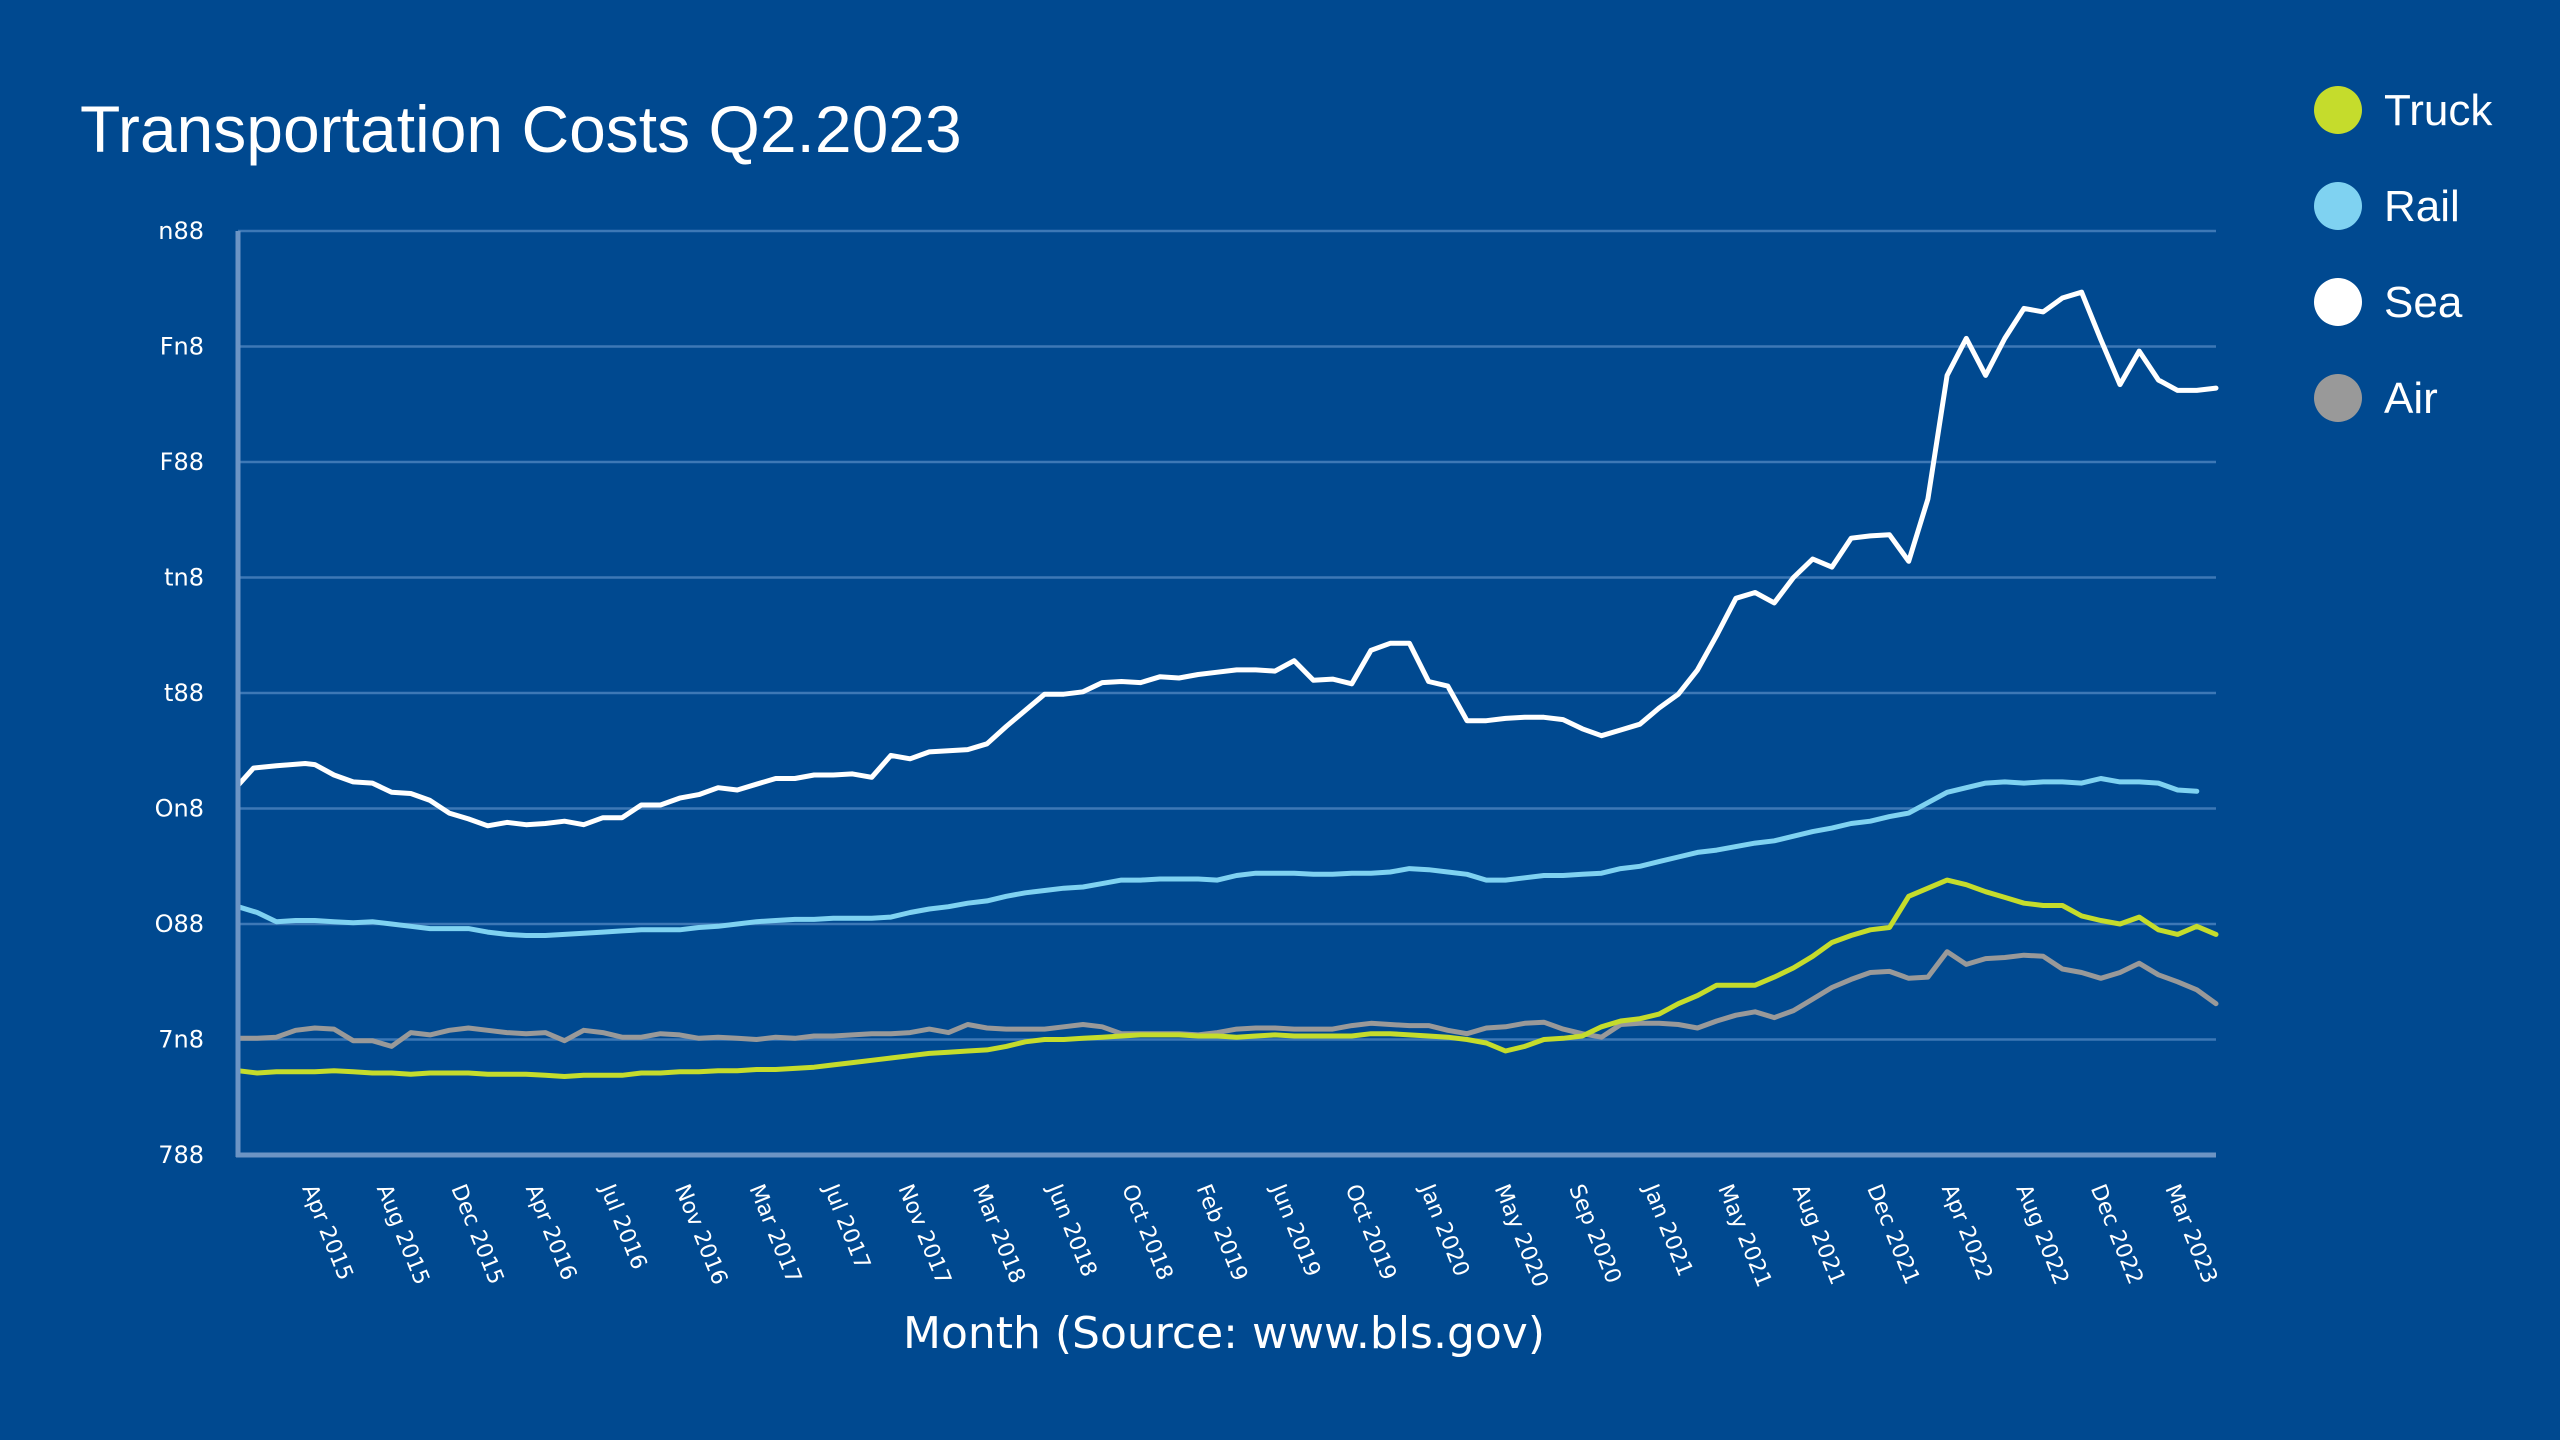 The width and height of the screenshot is (2560, 1440). Describe the element at coordinates (2411, 398) in the screenshot. I see `legend-label-air: Air` at that location.